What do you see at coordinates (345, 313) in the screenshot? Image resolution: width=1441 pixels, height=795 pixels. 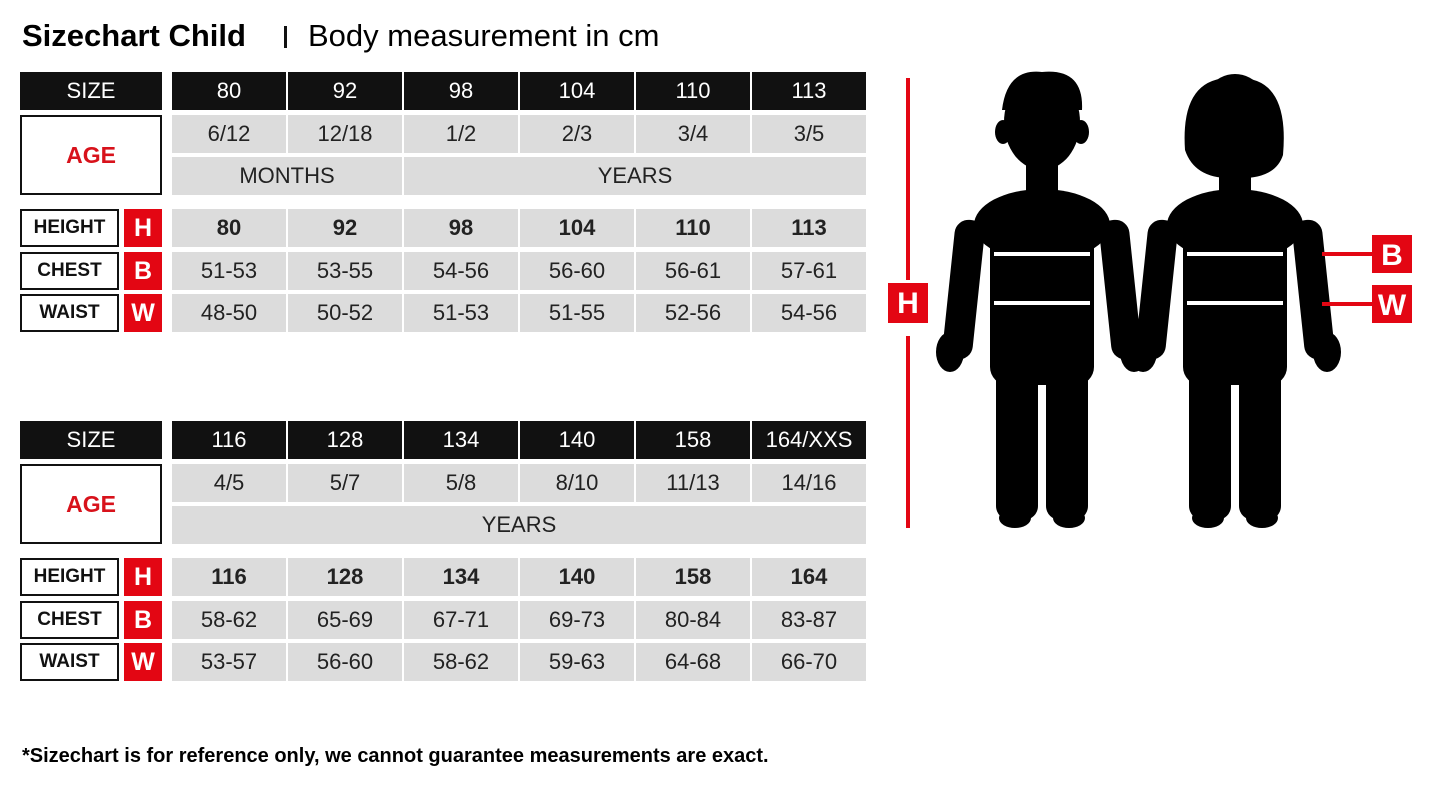 I see `value-cell: 50-52` at bounding box center [345, 313].